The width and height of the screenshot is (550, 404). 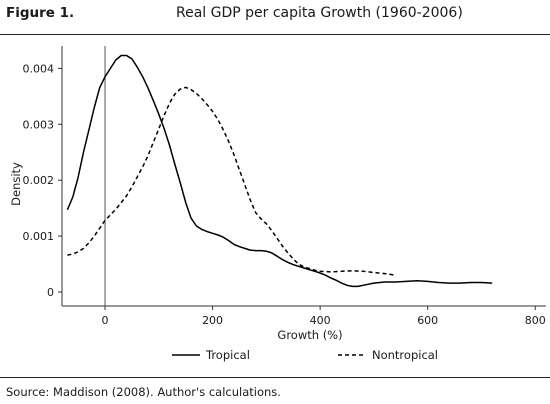 I want to click on x-axis-label: Growth (%), so click(x=309, y=335).